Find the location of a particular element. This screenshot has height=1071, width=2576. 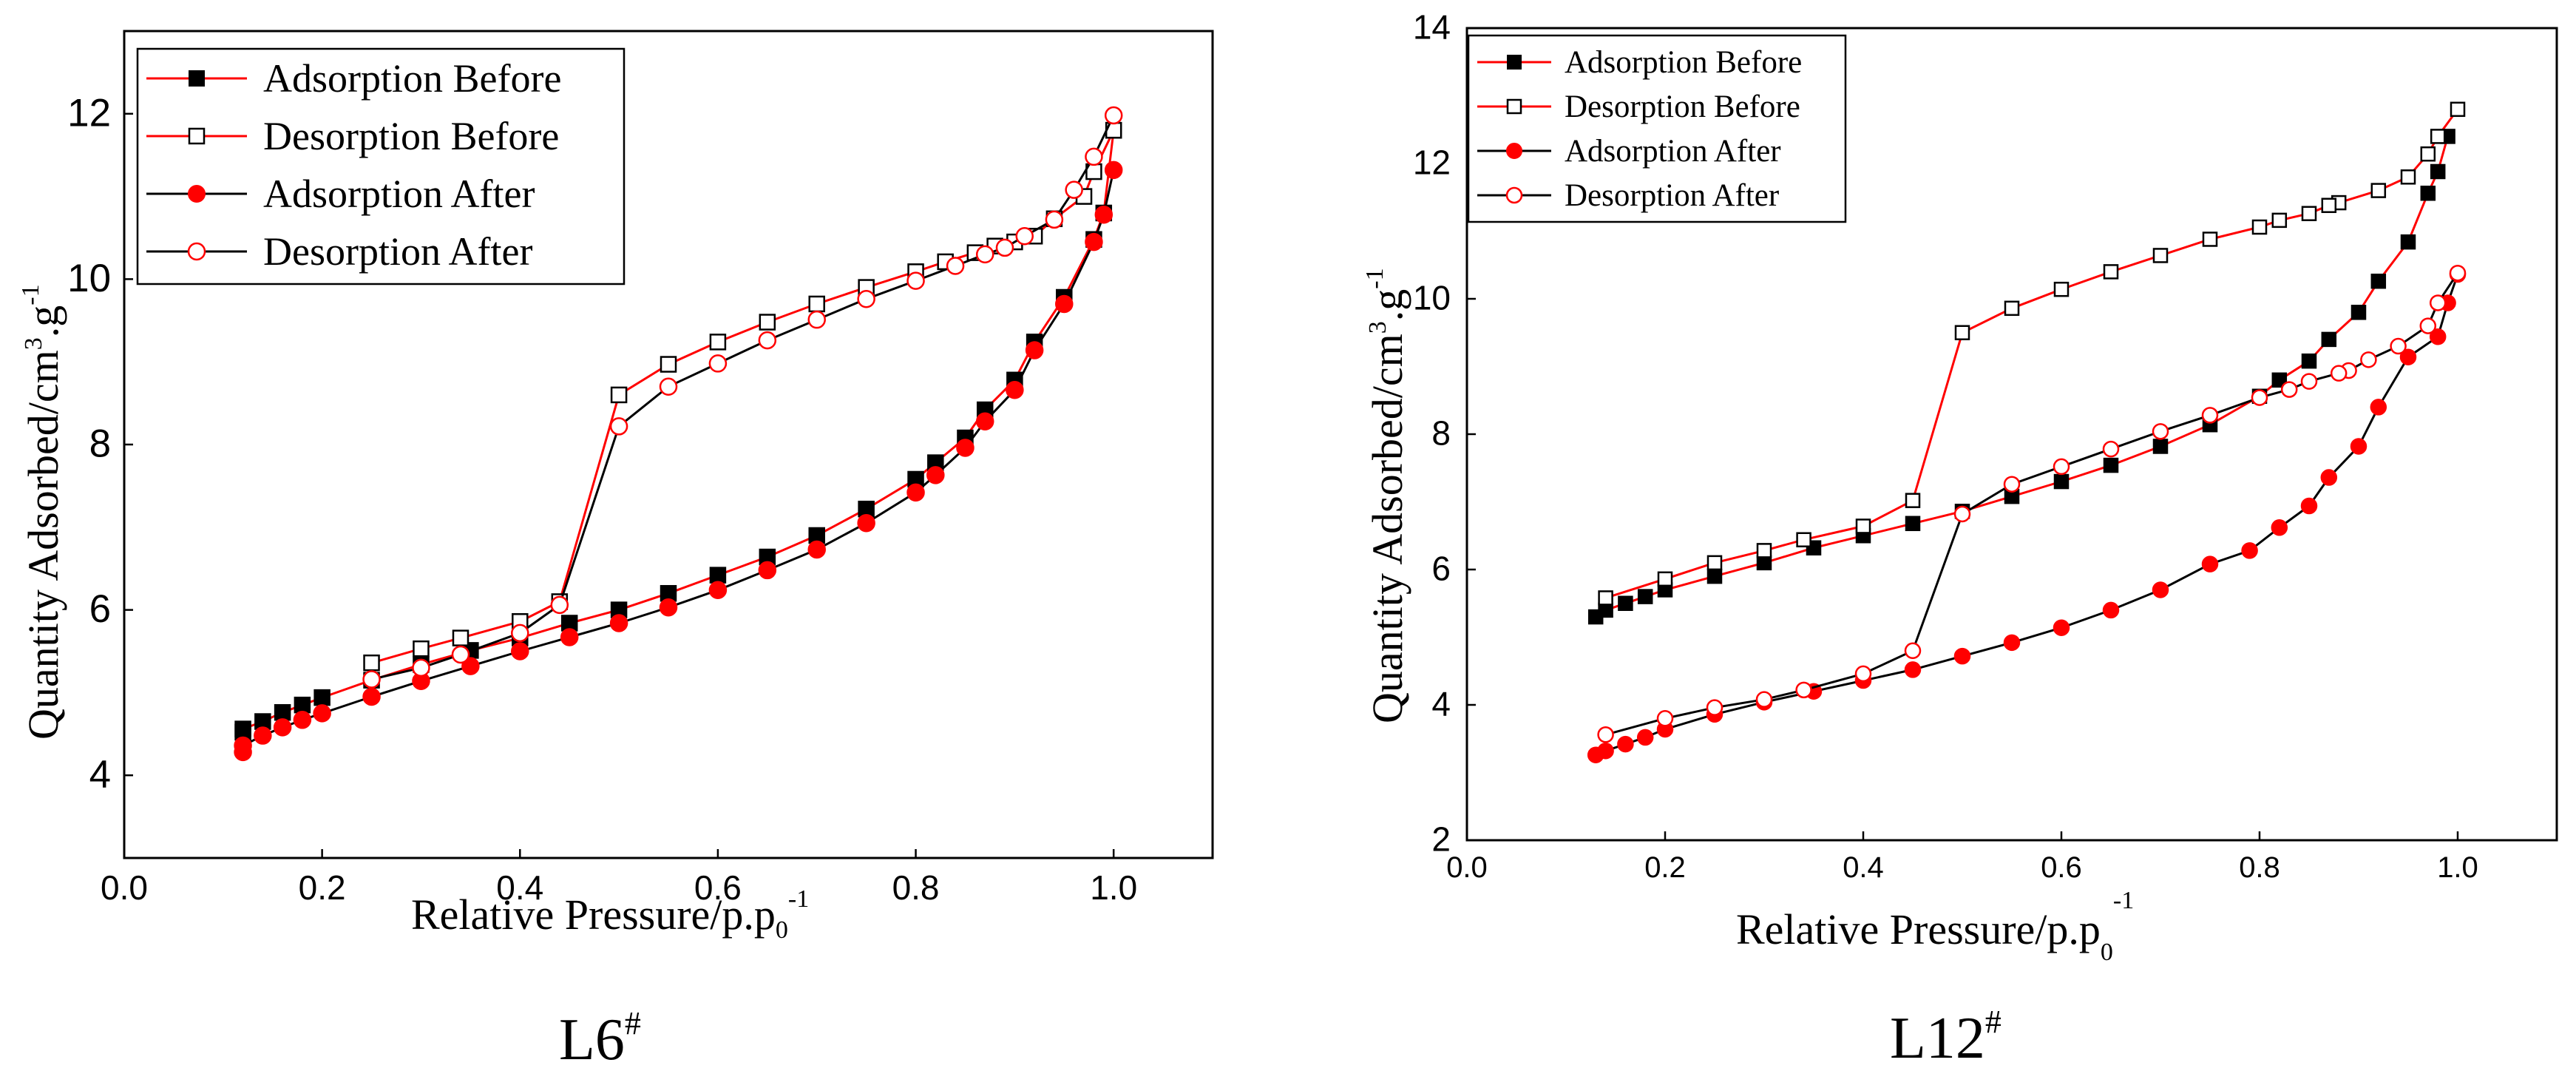

legend-entry: Desorption After is located at coordinates (339, 251).